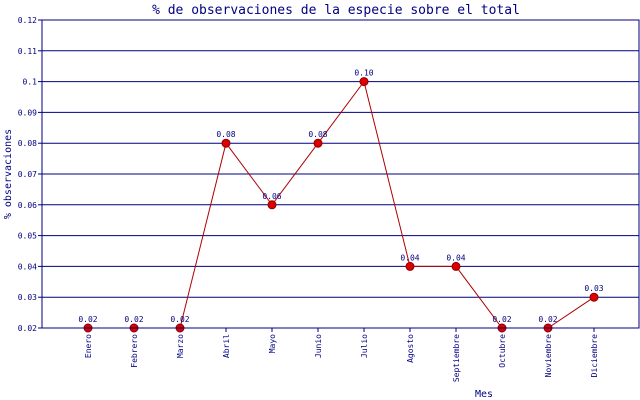  Describe the element at coordinates (27, 143) in the screenshot. I see `y-tick-label: 0.08` at that location.